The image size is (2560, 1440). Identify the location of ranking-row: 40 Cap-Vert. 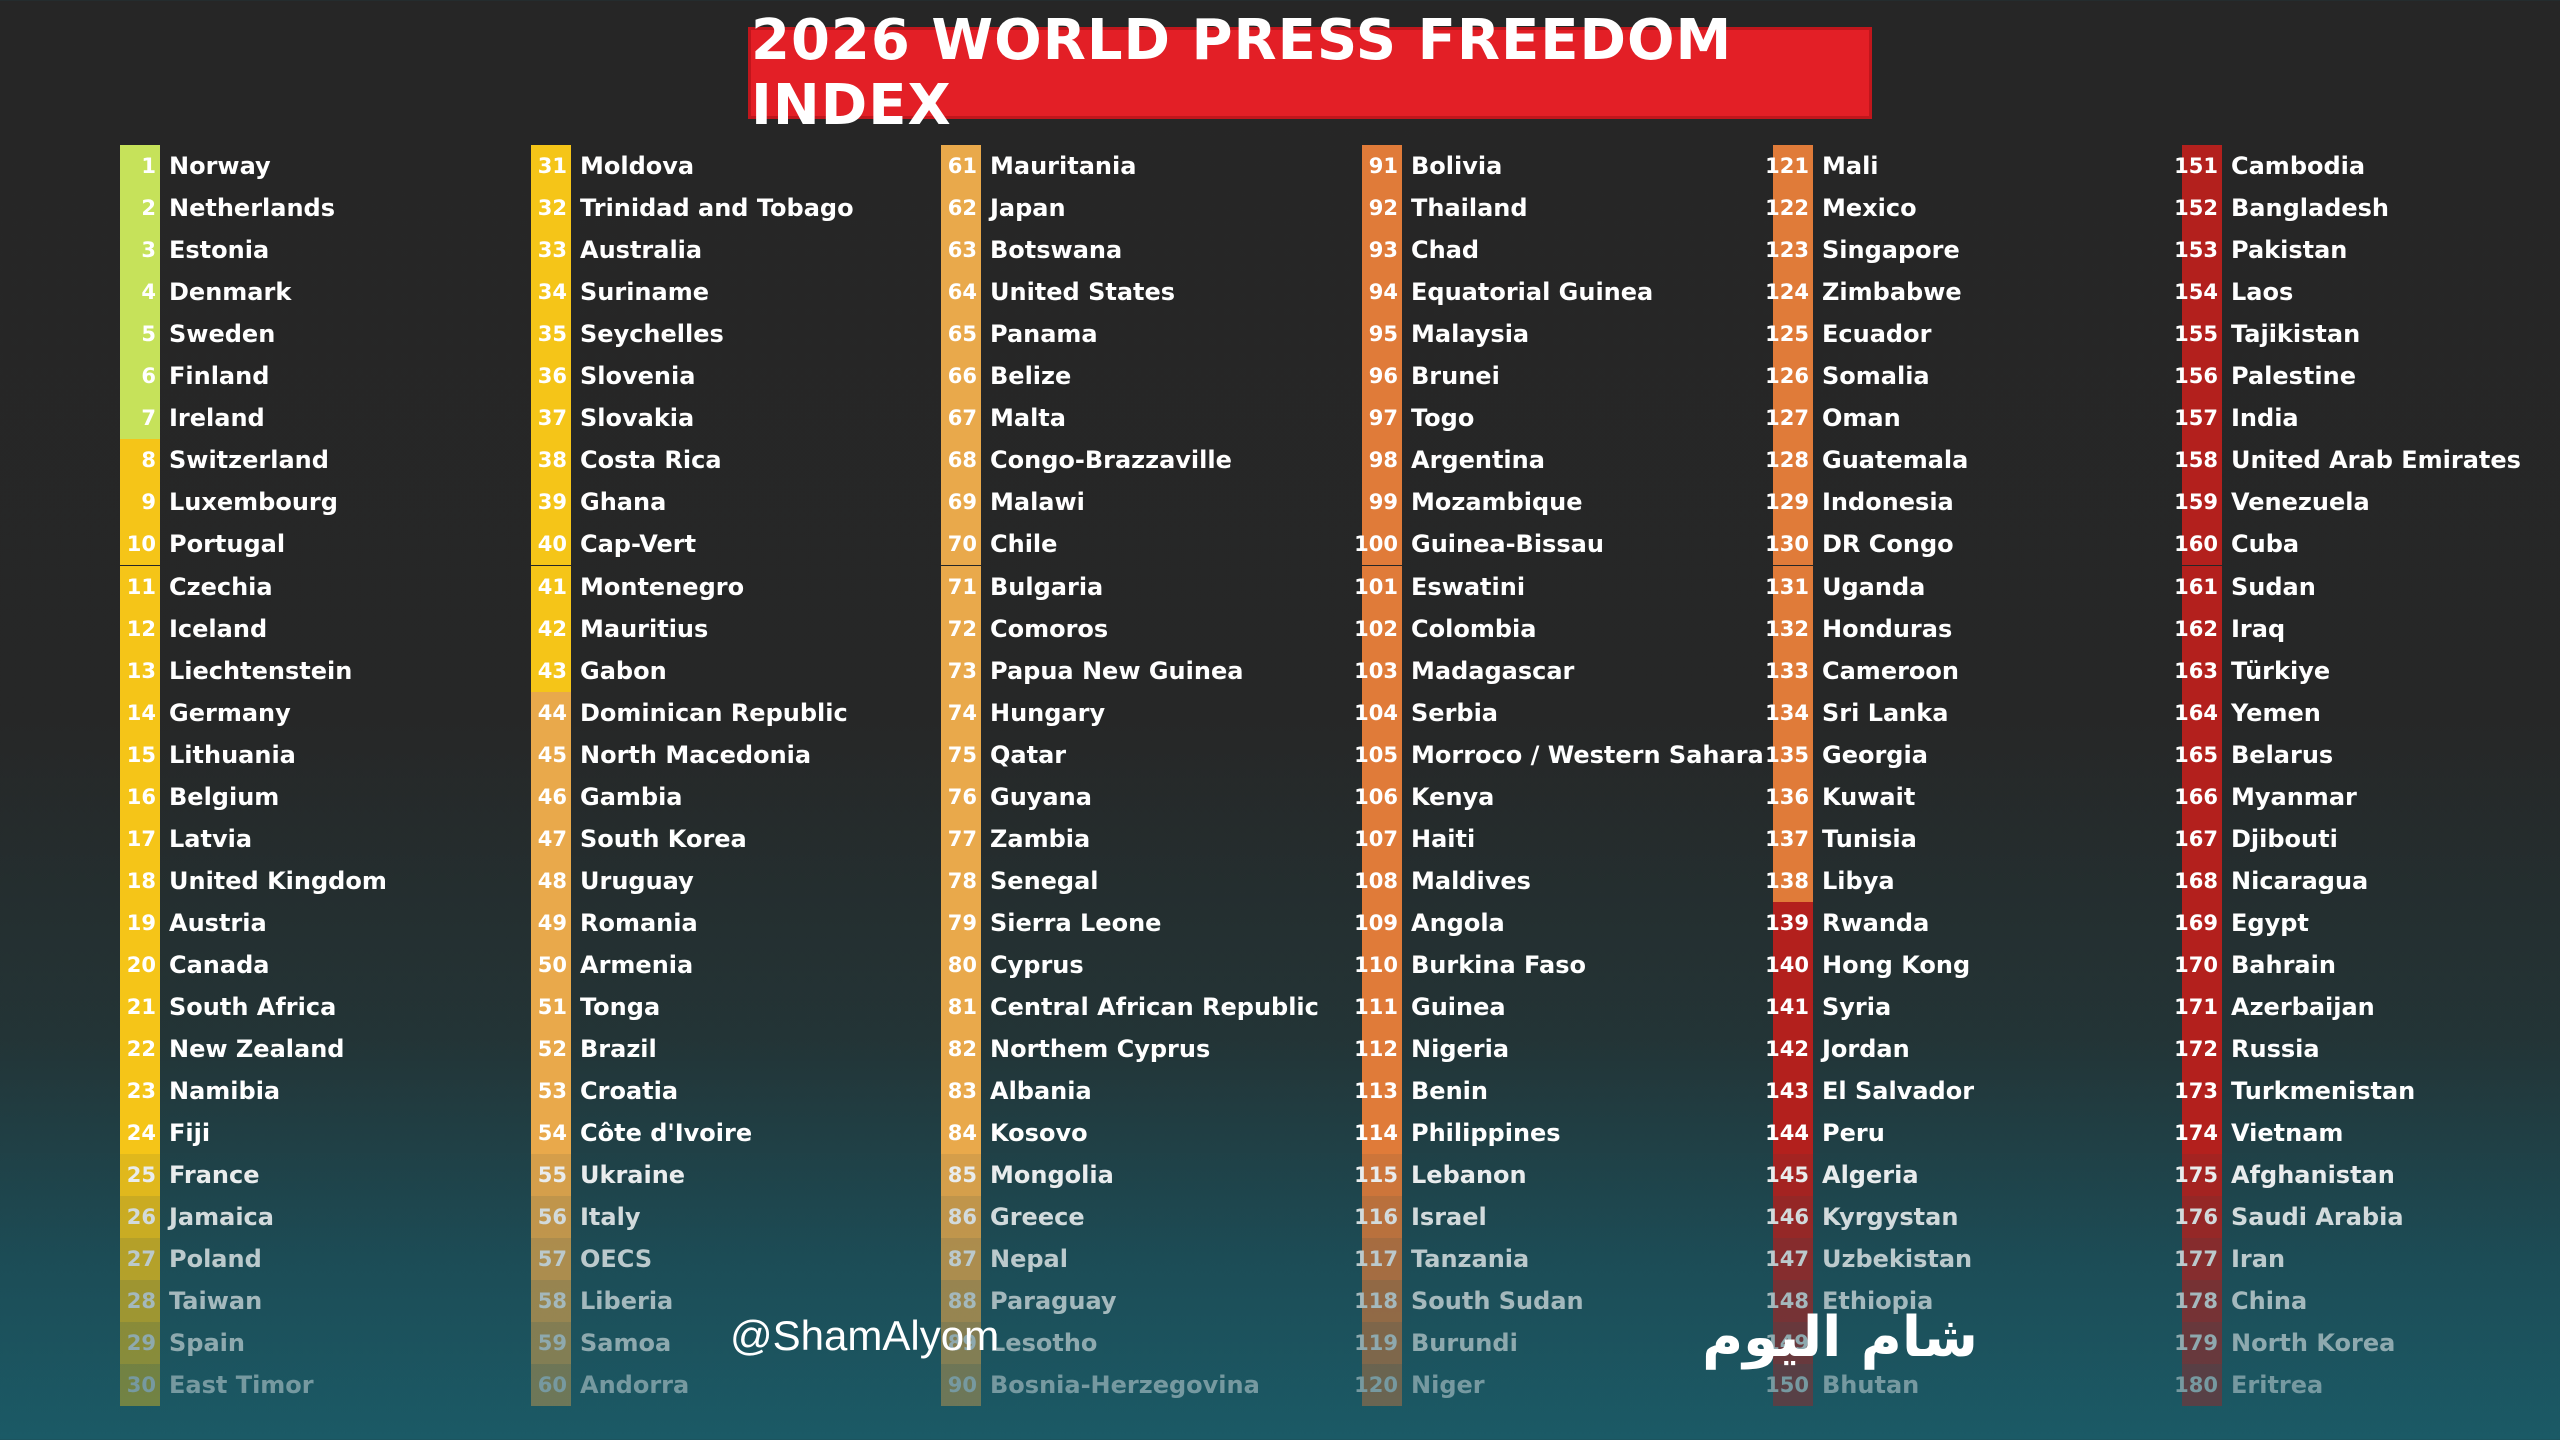
(731, 544).